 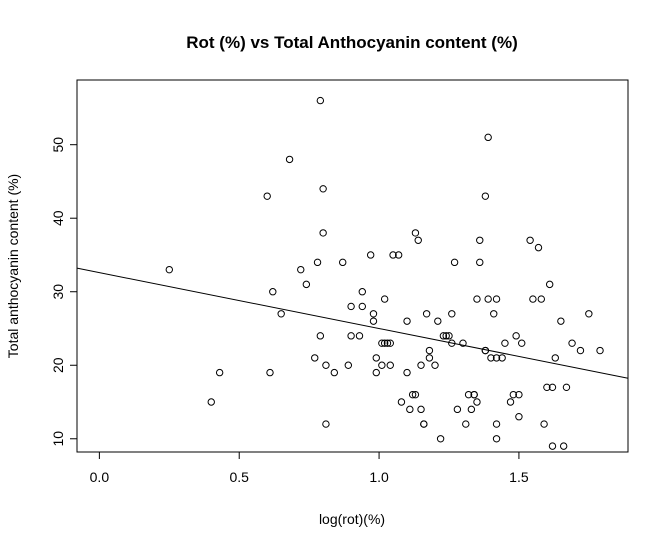 I want to click on y-tick-label: 30, so click(x=58, y=292).